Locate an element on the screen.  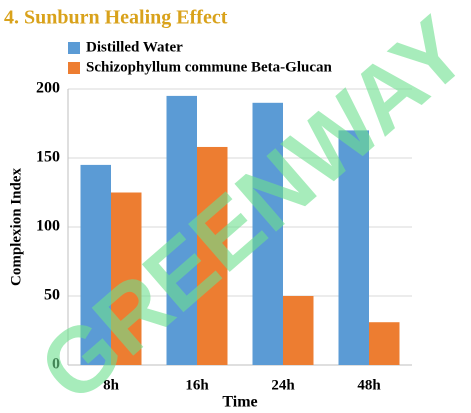
y-tick-label: 50 is located at coordinates (52, 295).